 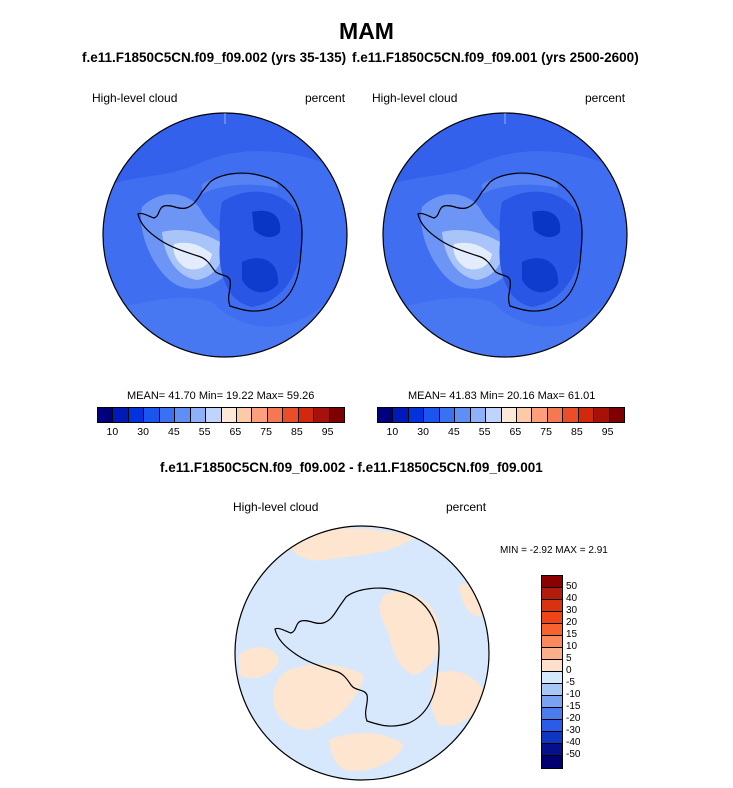 What do you see at coordinates (221, 396) in the screenshot?
I see `left-stats: MEAN= 41.70 Min= 19.22 Max= 59.26` at bounding box center [221, 396].